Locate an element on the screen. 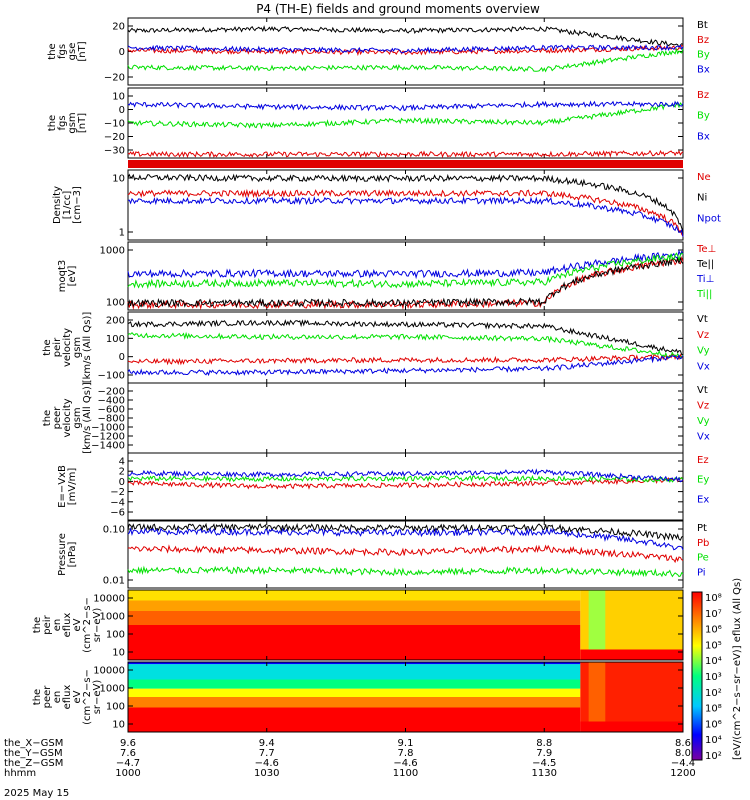 This screenshot has height=800, width=750. y-axis-label: [cm−3] is located at coordinates (77, 205).